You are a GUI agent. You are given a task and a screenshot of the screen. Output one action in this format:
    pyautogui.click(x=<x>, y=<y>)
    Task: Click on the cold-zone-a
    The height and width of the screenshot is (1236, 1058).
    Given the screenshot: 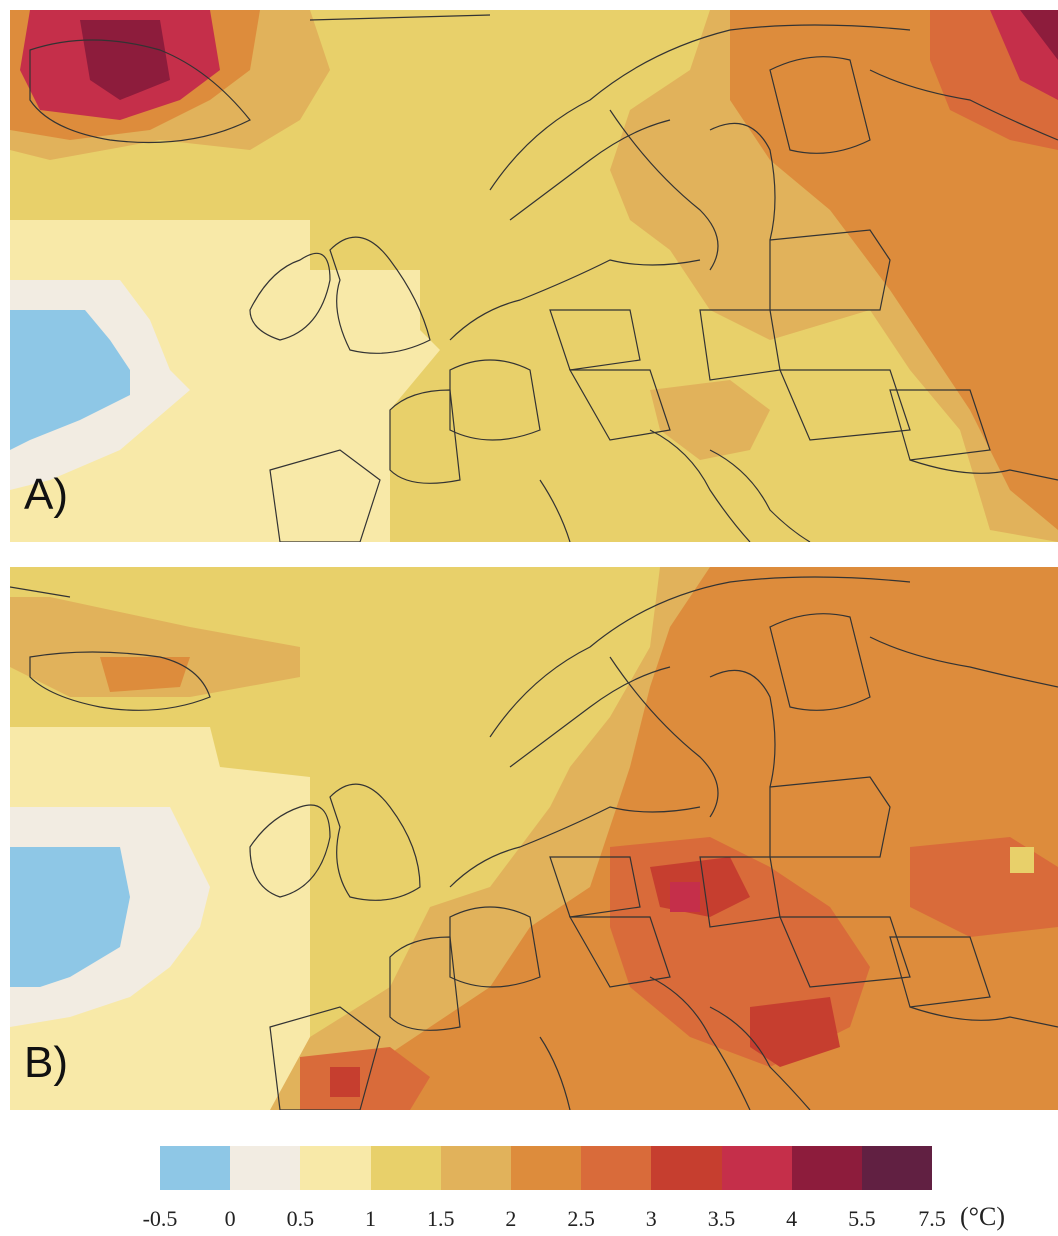 What is the action you would take?
    pyautogui.click(x=70, y=380)
    